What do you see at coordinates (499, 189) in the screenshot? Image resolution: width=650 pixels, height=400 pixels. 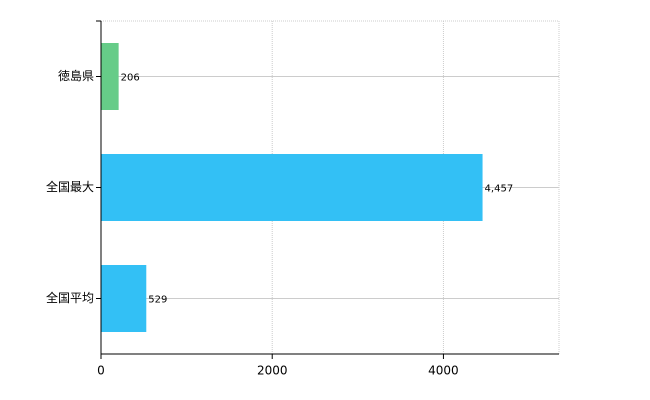 I see `value-label: 4,457` at bounding box center [499, 189].